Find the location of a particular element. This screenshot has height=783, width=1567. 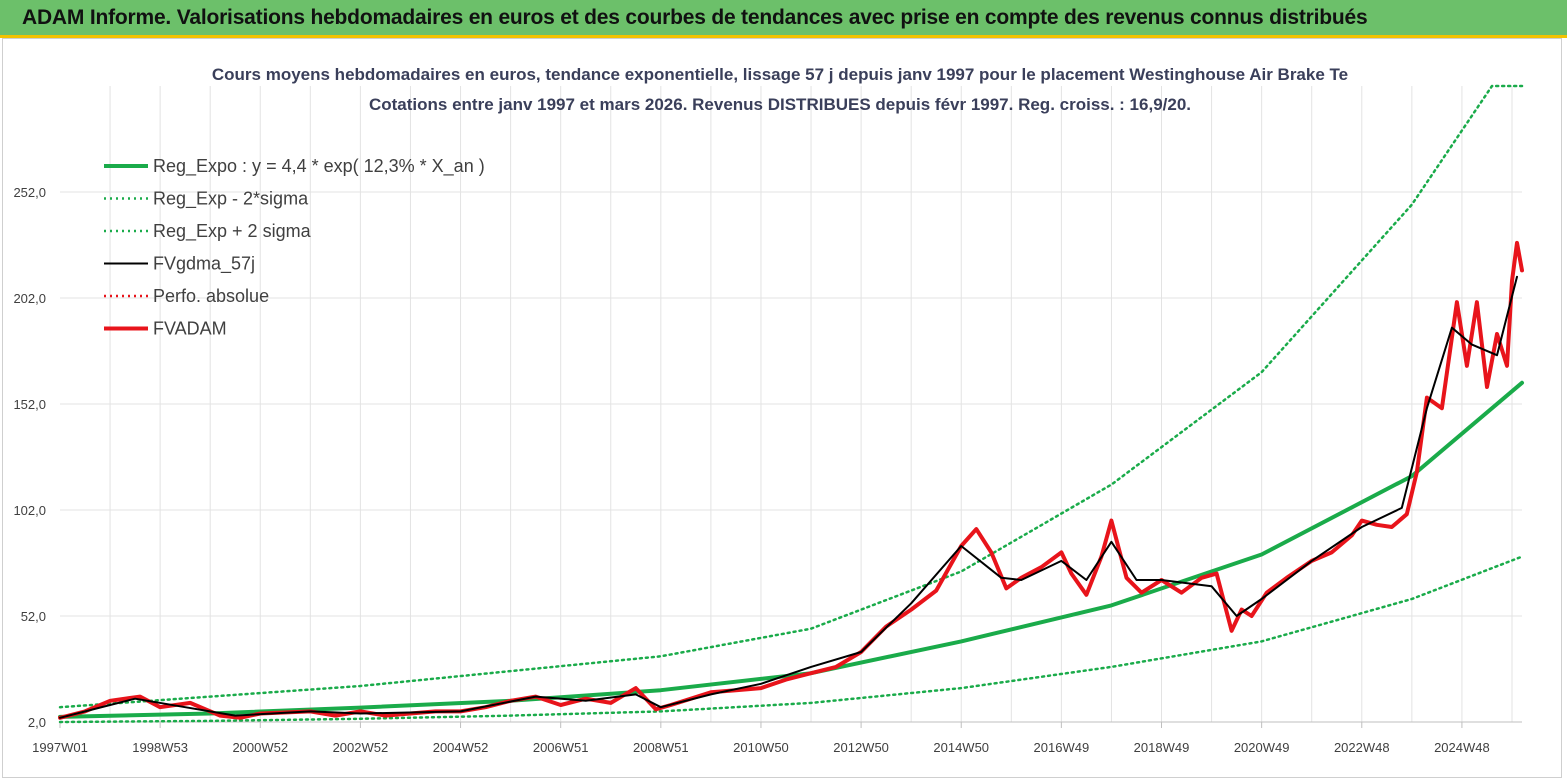

x-tick-label: 2002W52 is located at coordinates (361, 747).